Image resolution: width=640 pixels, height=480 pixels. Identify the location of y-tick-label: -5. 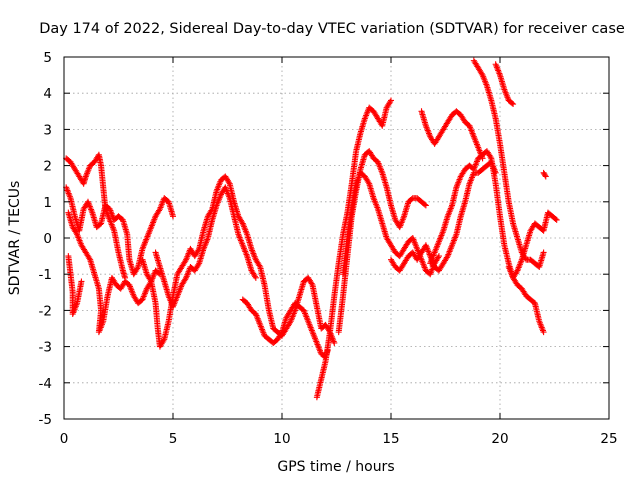
(45, 420).